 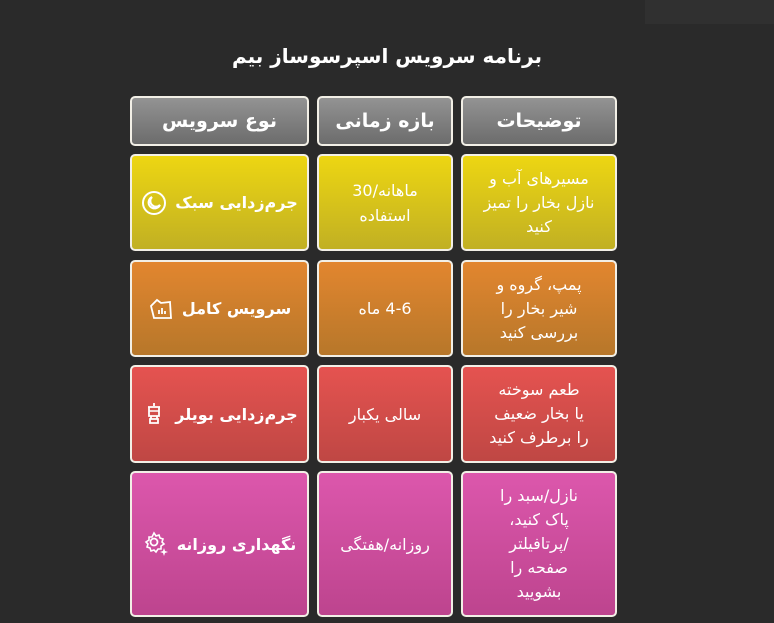 I want to click on service-type-cell: جرم‌زدایی بویلر, so click(x=219, y=414).